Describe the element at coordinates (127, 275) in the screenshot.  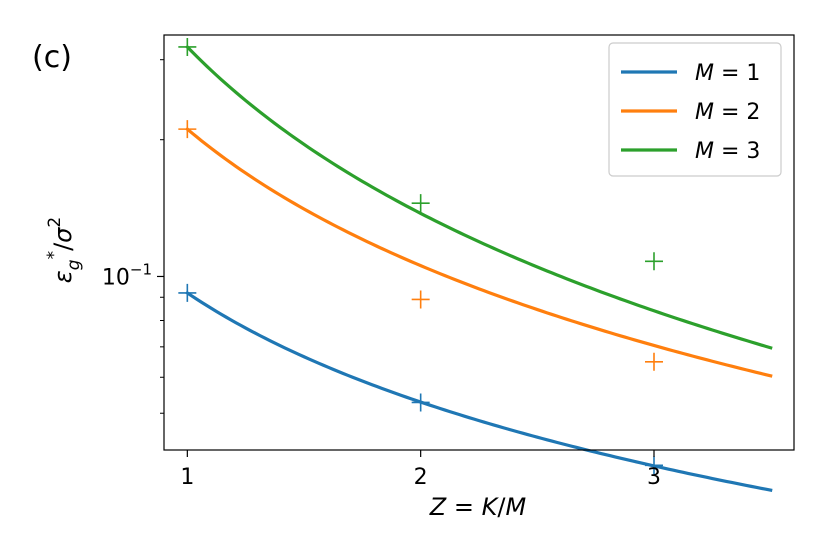
I see `y-tick-label: 10−1` at that location.